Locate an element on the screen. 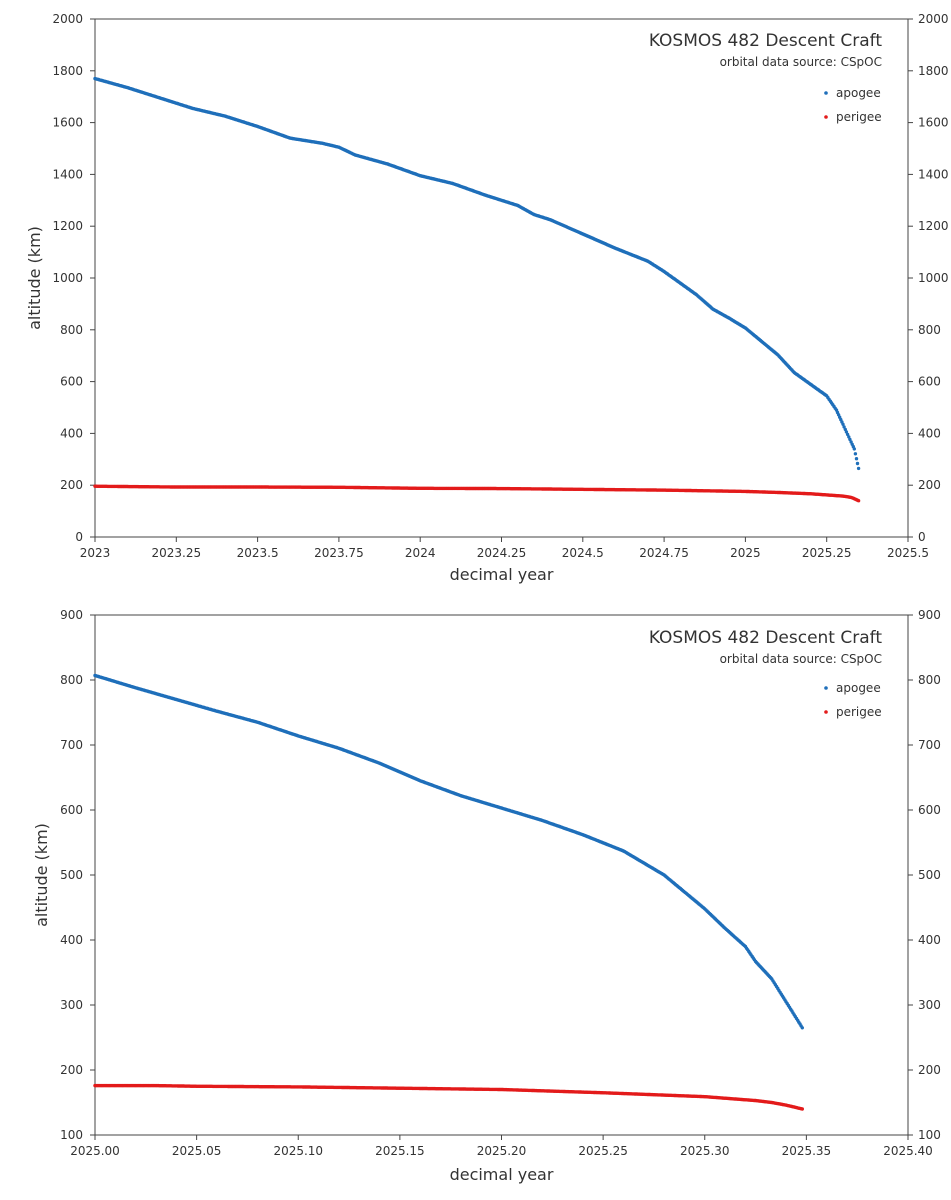  chart1-y-tick-label-right: 1000 is located at coordinates (933, 278).